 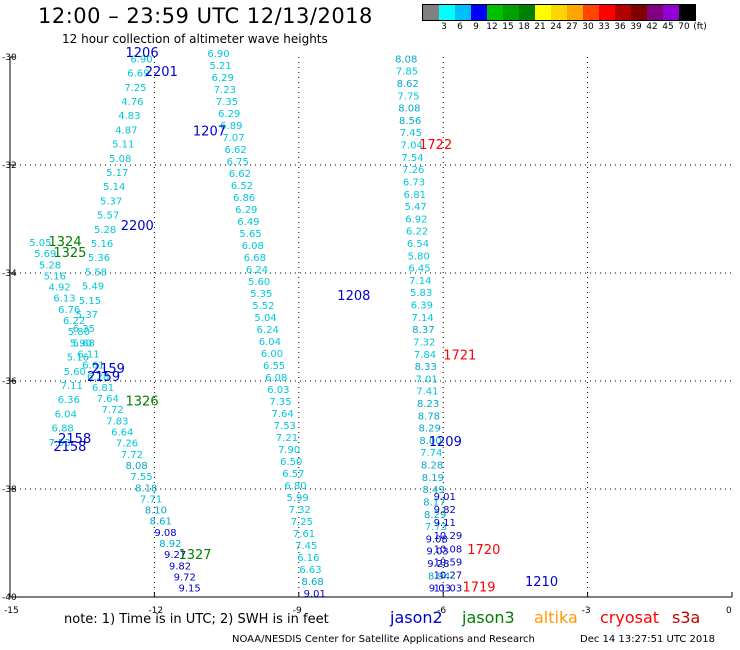 What do you see at coordinates (426, 367) in the screenshot?
I see `swh-value: 8.33` at bounding box center [426, 367].